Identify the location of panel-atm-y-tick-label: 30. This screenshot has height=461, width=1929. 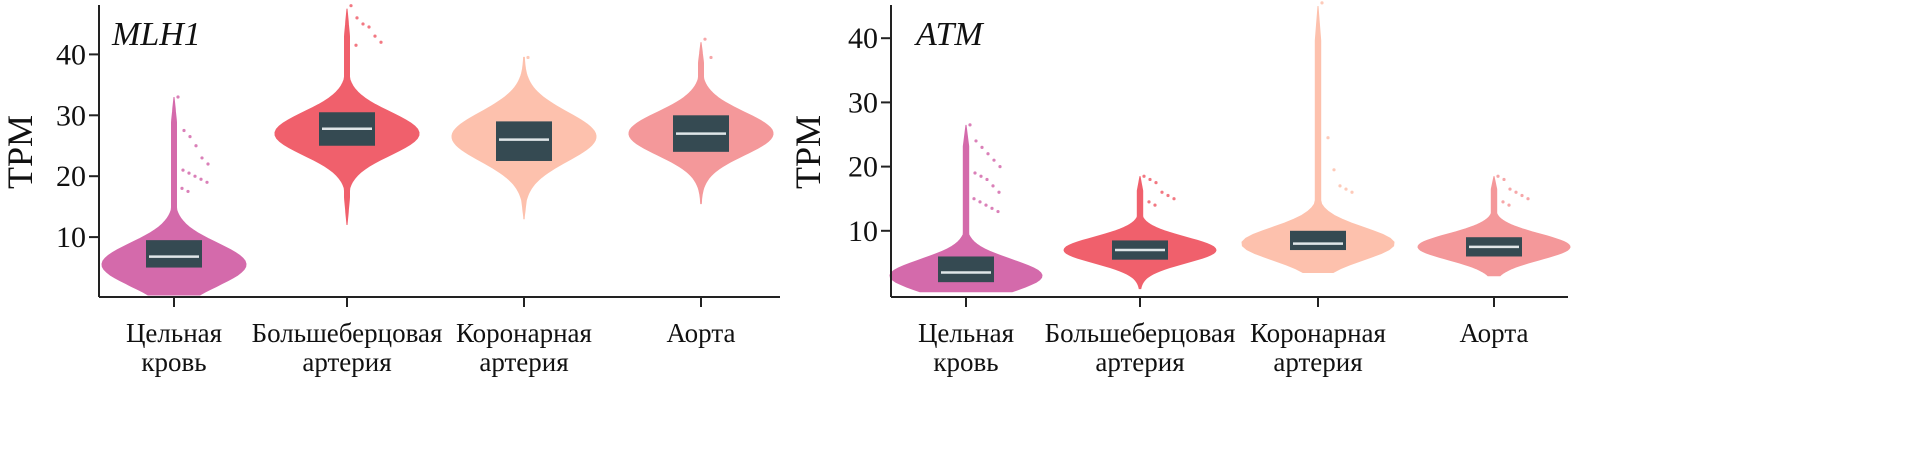
(863, 102).